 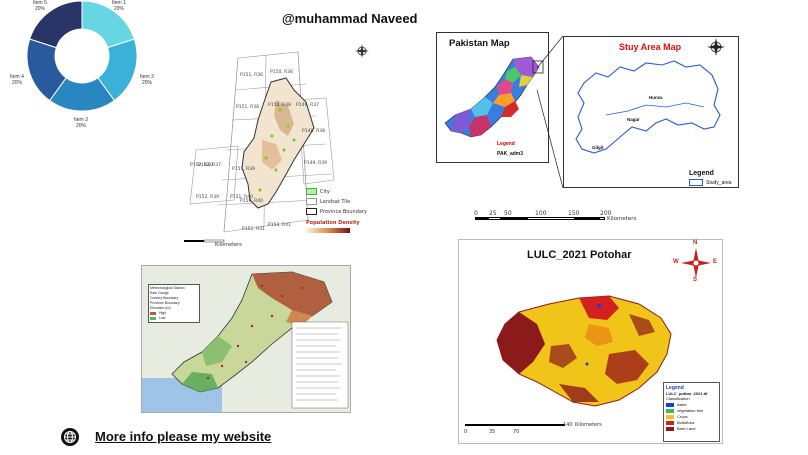 What do you see at coordinates (228, 245) in the screenshot?
I see `tiles-scale-unit: Kilometers` at bounding box center [228, 245].